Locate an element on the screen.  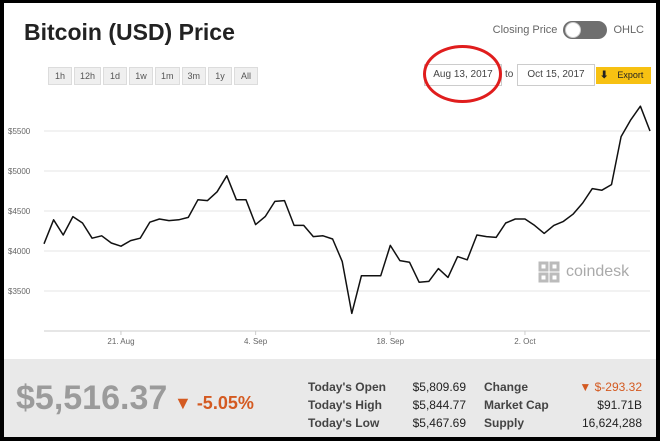
ohlc-label: OHLC is located at coordinates (628, 30).